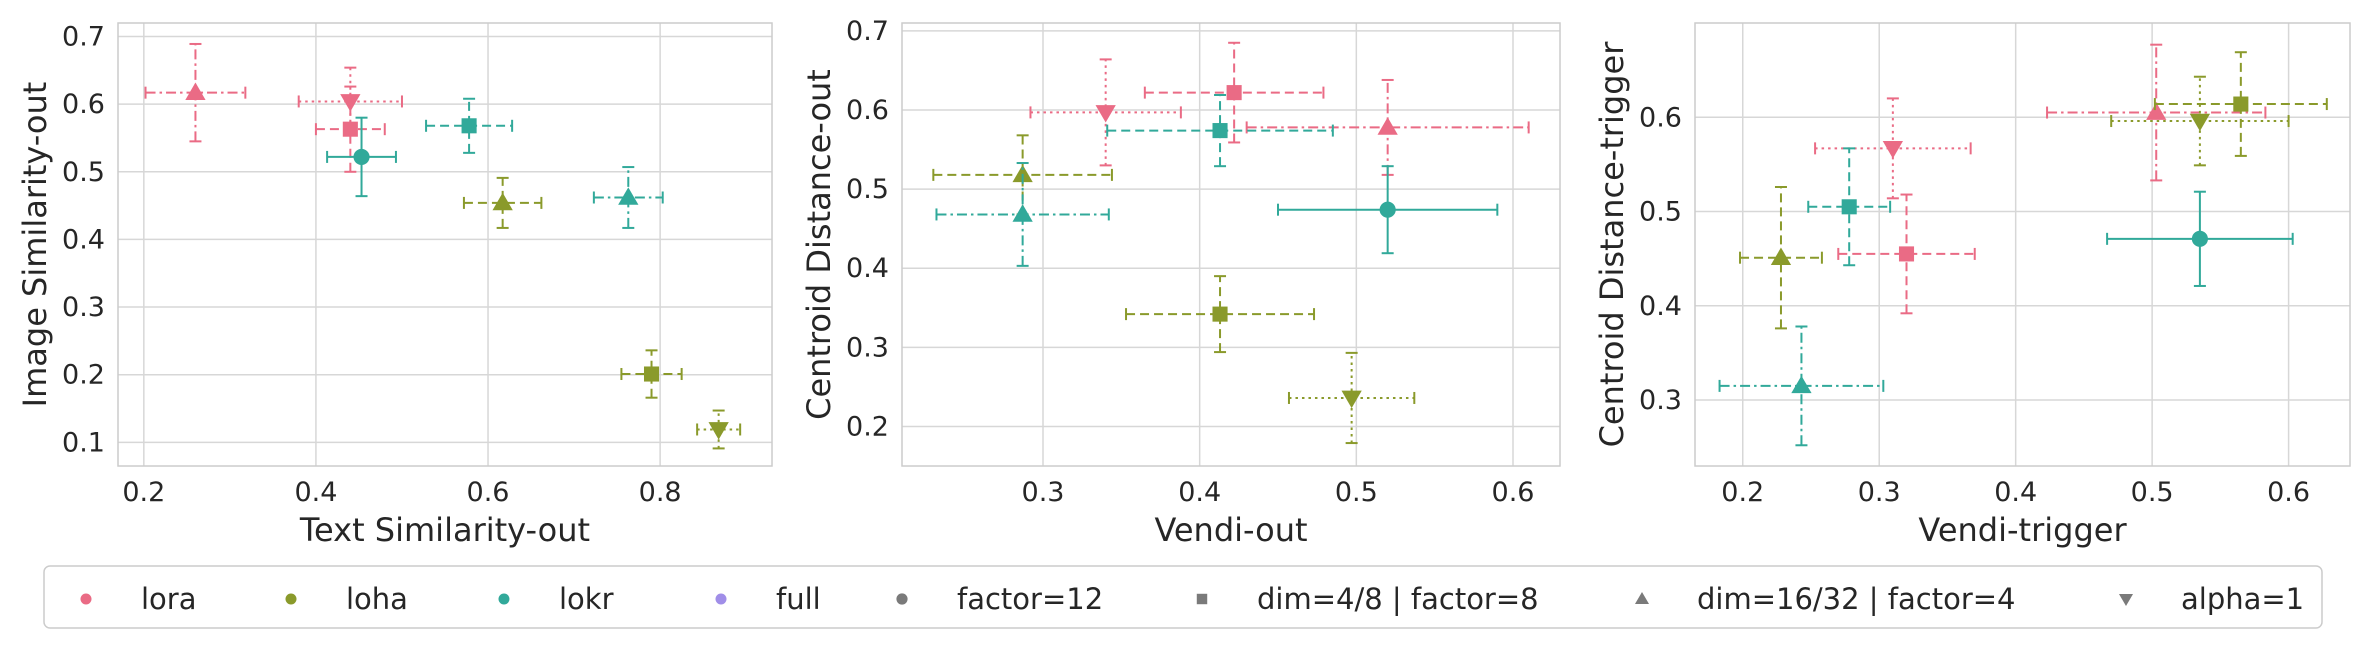 Image resolution: width=2368 pixels, height=649 pixels. I want to click on legend-marker-triangle-down, so click(2126, 600).